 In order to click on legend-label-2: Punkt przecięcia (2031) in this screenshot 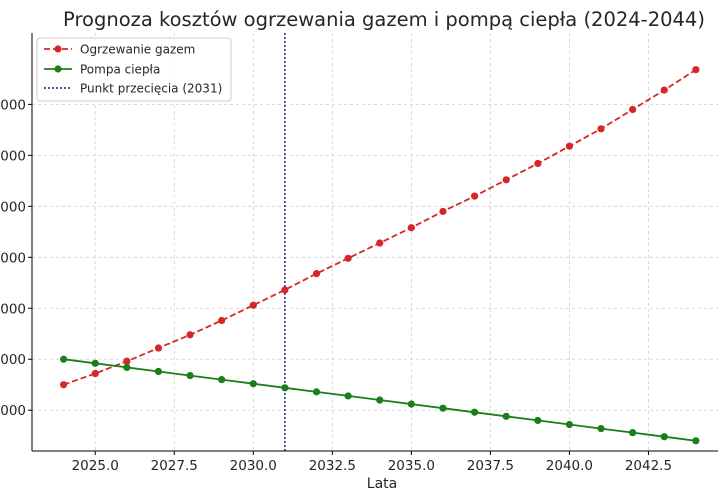, I will do `click(151, 89)`.